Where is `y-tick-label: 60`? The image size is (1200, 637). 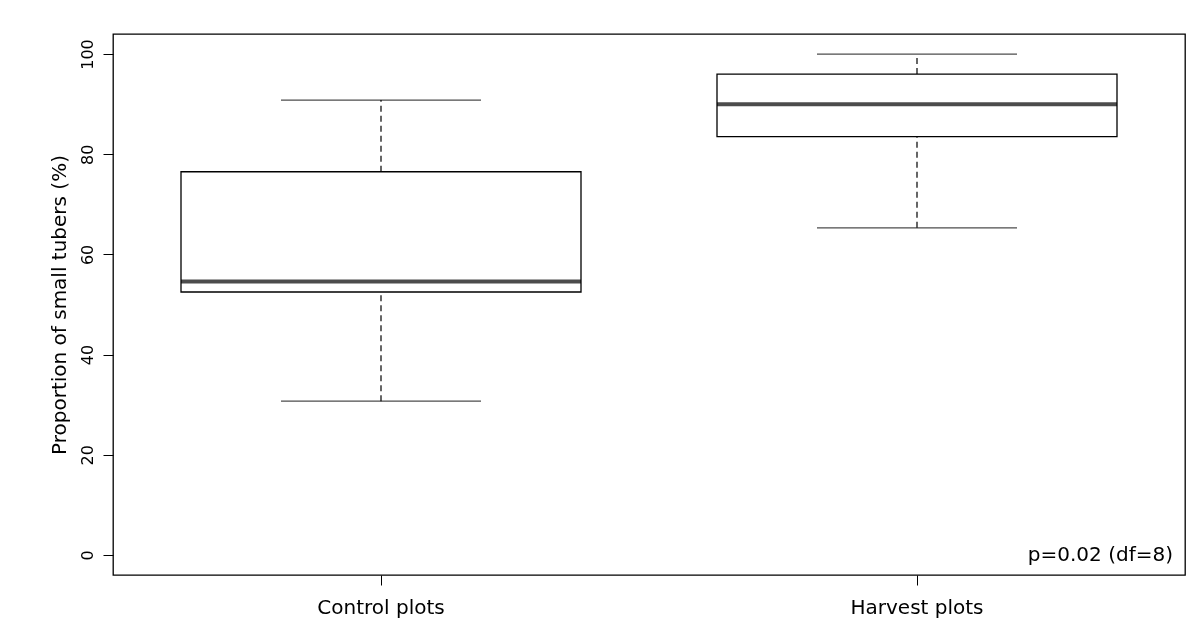
y-tick-label: 60 is located at coordinates (87, 255).